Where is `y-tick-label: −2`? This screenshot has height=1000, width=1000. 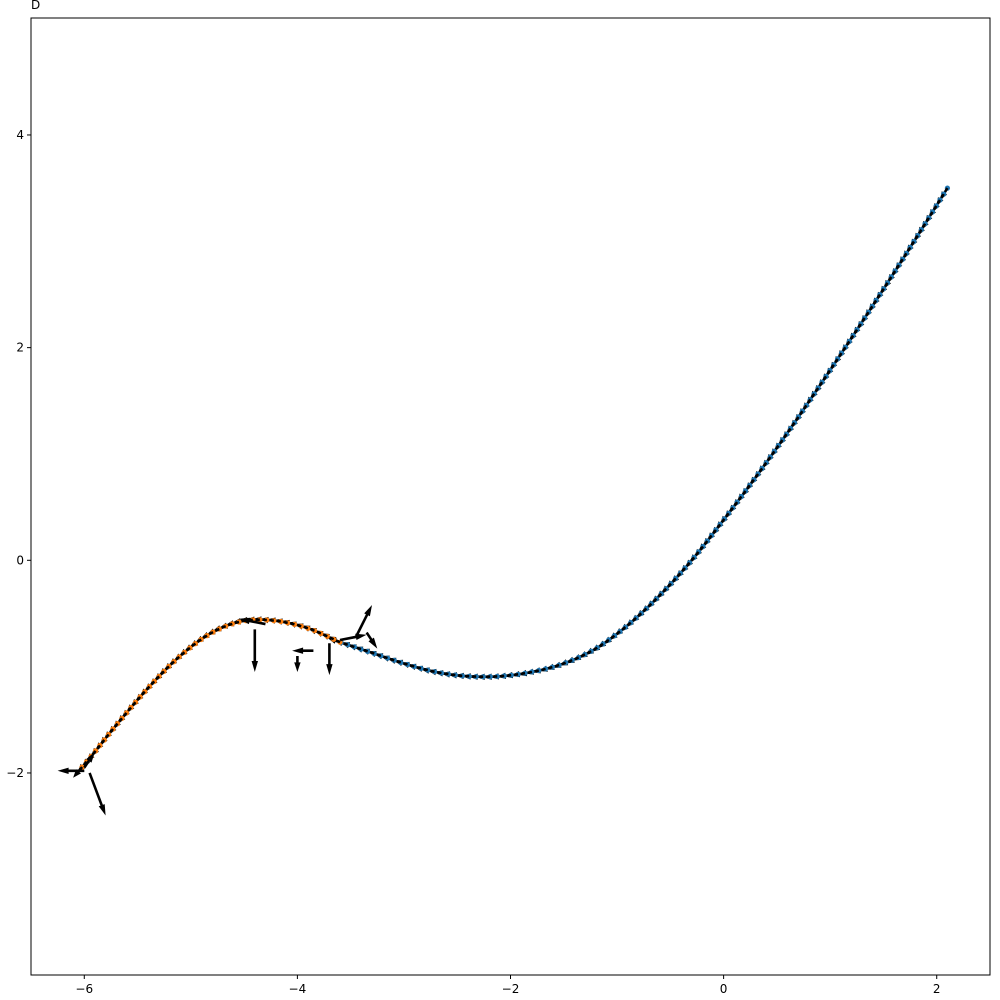 y-tick-label: −2 is located at coordinates (15, 773).